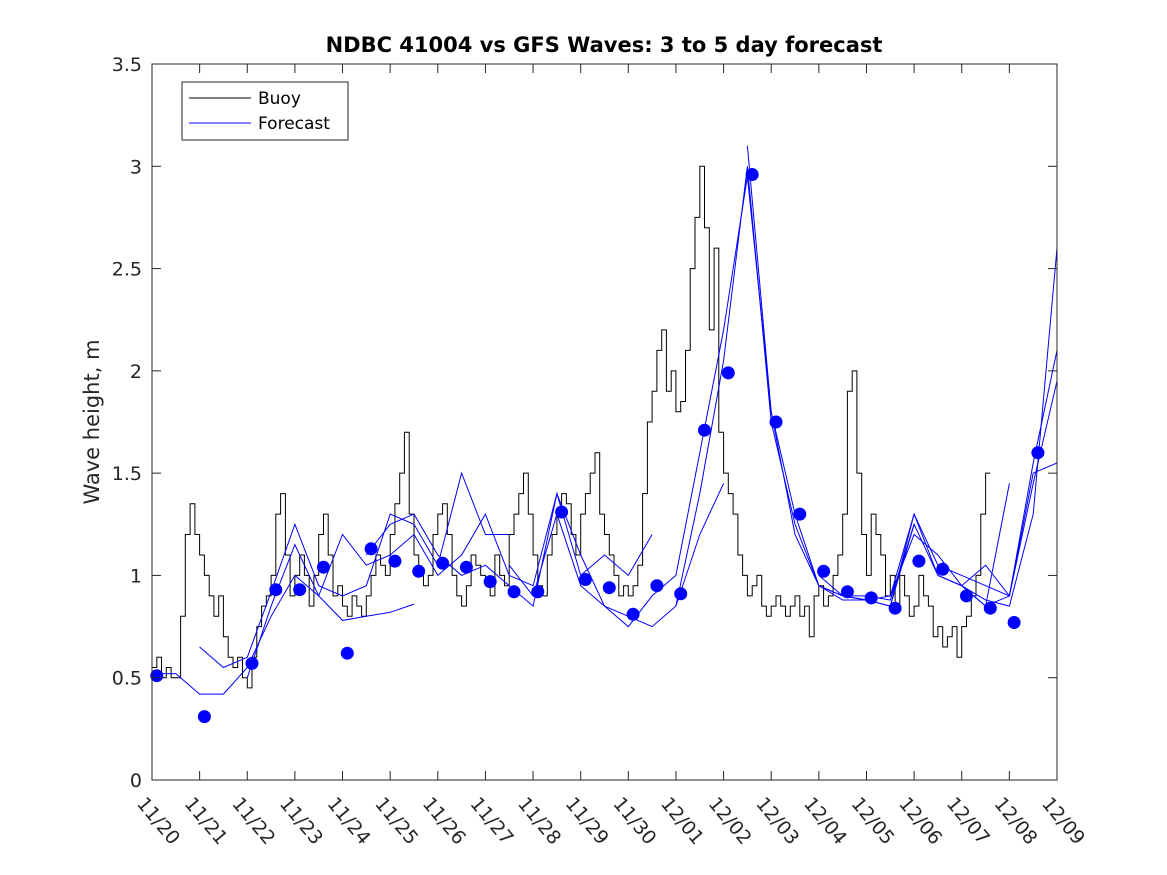  I want to click on legend-box, so click(265, 111).